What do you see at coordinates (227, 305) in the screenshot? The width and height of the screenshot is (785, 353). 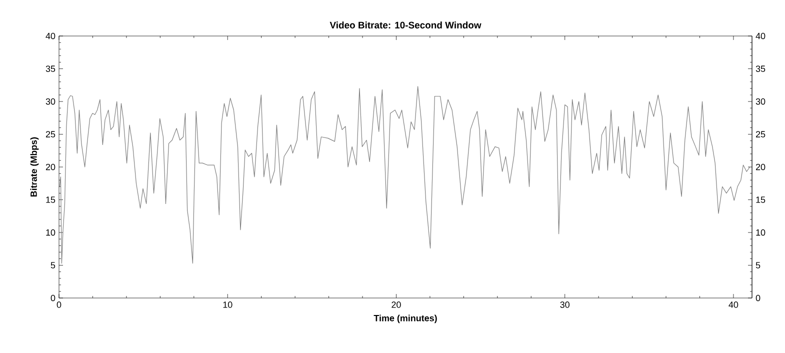 I see `x-tick-label: 10` at bounding box center [227, 305].